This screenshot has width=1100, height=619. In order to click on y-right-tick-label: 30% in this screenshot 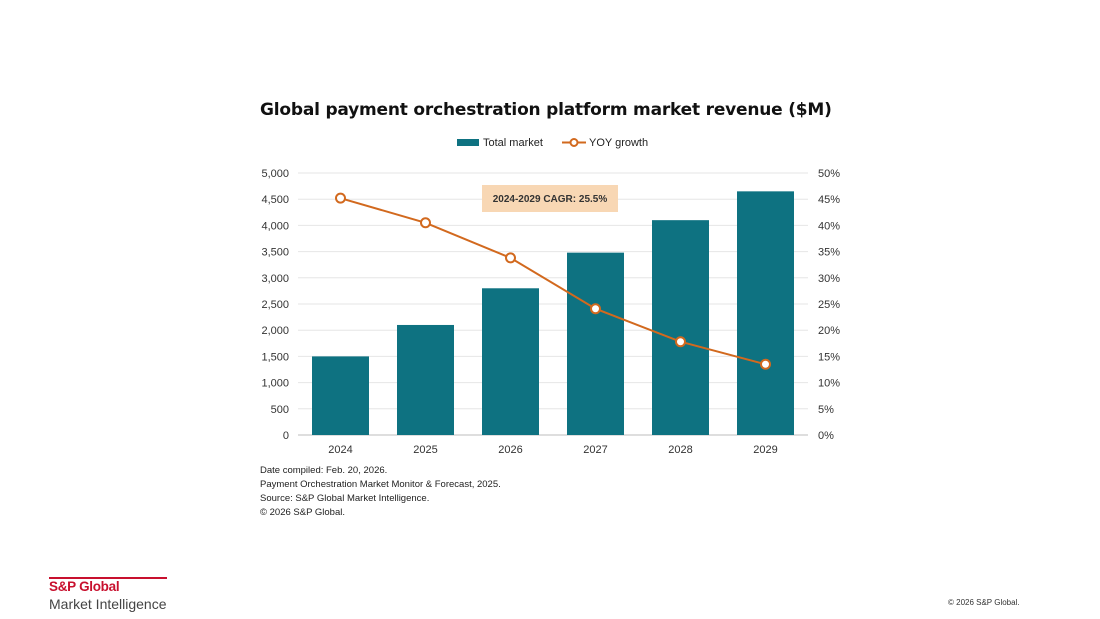, I will do `click(829, 279)`.